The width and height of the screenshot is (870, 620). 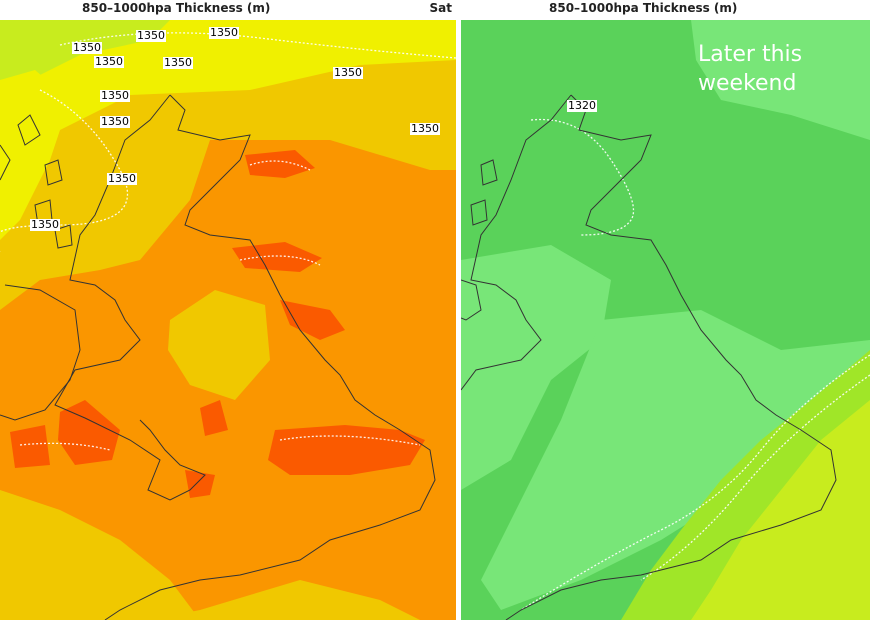 I want to click on fill-lightgreen-ne, so click(x=780, y=80).